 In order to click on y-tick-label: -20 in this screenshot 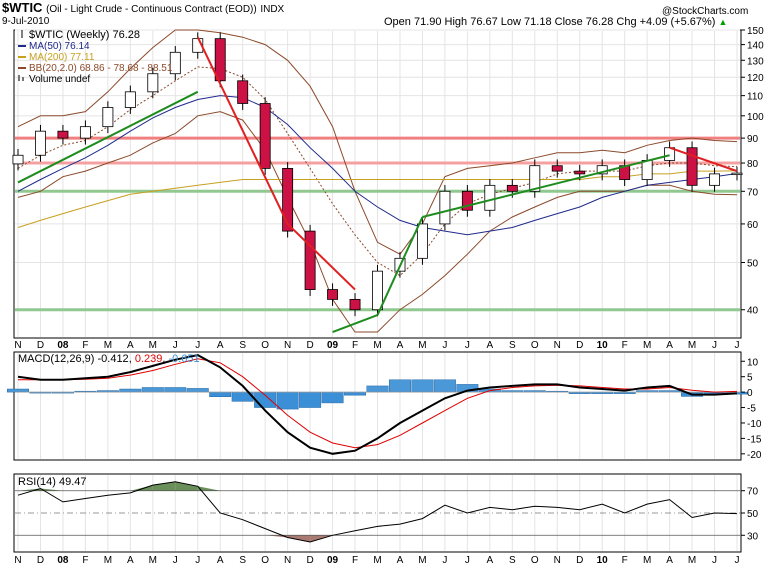, I will do `click(754, 455)`.